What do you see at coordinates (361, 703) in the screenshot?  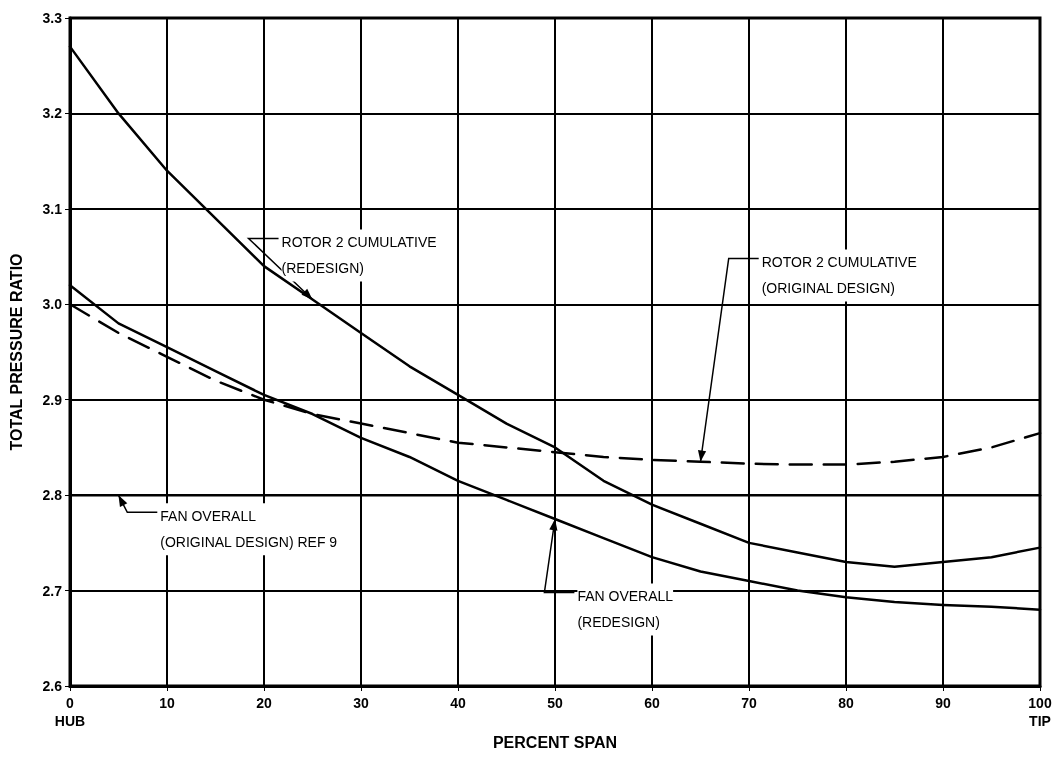 I see `x-tick-label: 30` at bounding box center [361, 703].